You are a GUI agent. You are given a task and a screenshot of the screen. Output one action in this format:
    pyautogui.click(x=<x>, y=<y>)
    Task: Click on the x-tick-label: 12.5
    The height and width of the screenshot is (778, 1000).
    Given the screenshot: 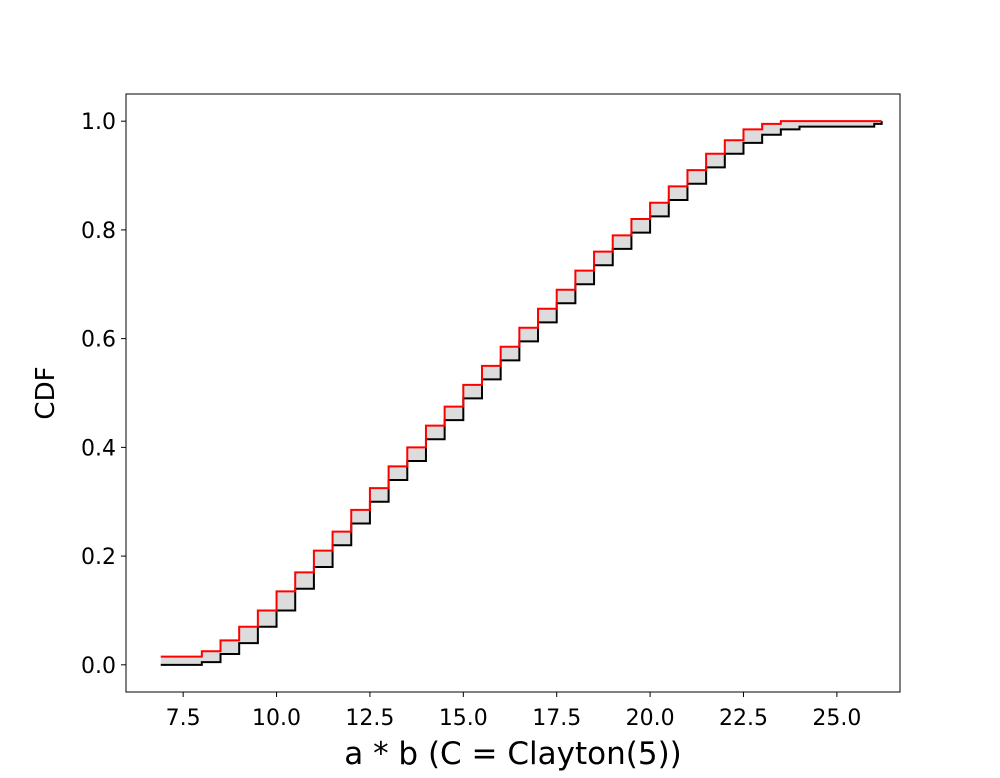 What is the action you would take?
    pyautogui.click(x=369, y=718)
    